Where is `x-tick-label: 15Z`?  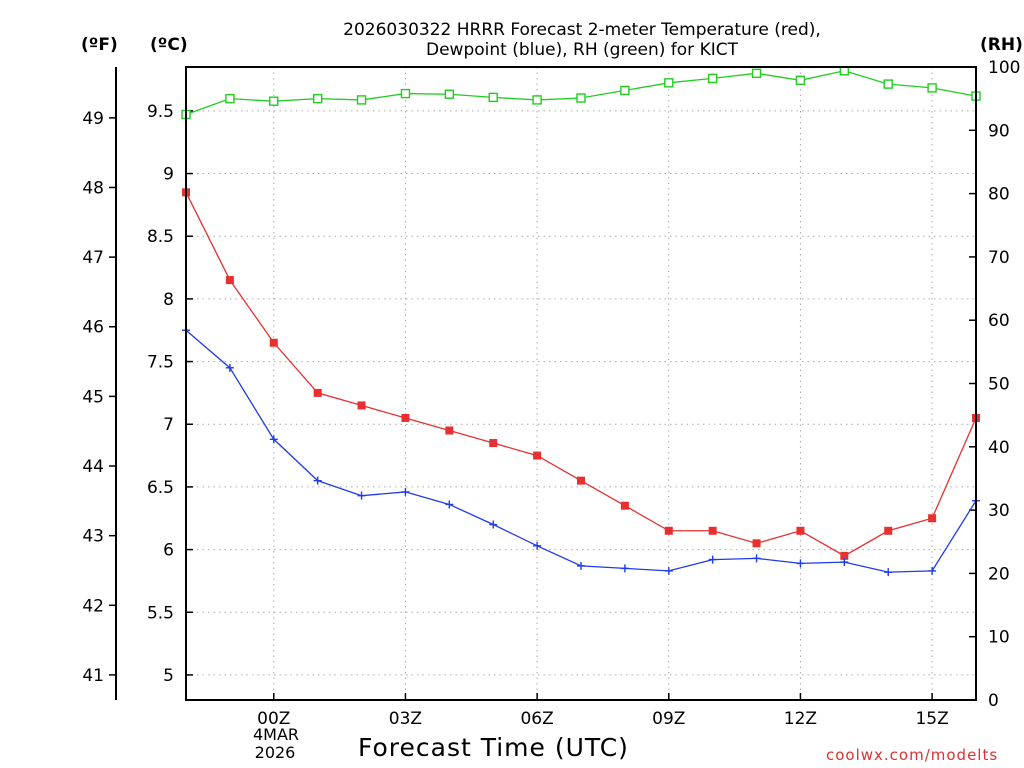 x-tick-label: 15Z is located at coordinates (931, 719).